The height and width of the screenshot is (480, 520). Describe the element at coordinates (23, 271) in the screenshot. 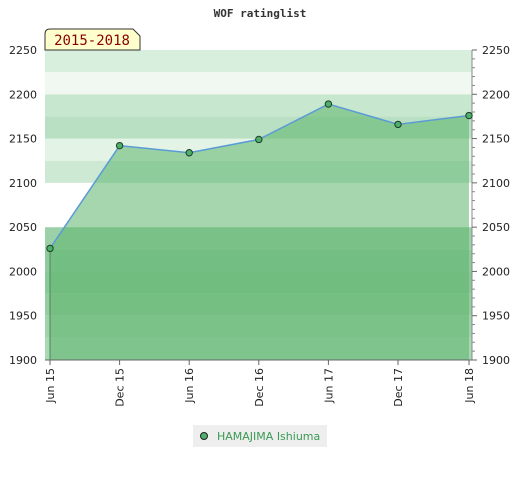

I see `y-tick-label-left: 2000` at that location.